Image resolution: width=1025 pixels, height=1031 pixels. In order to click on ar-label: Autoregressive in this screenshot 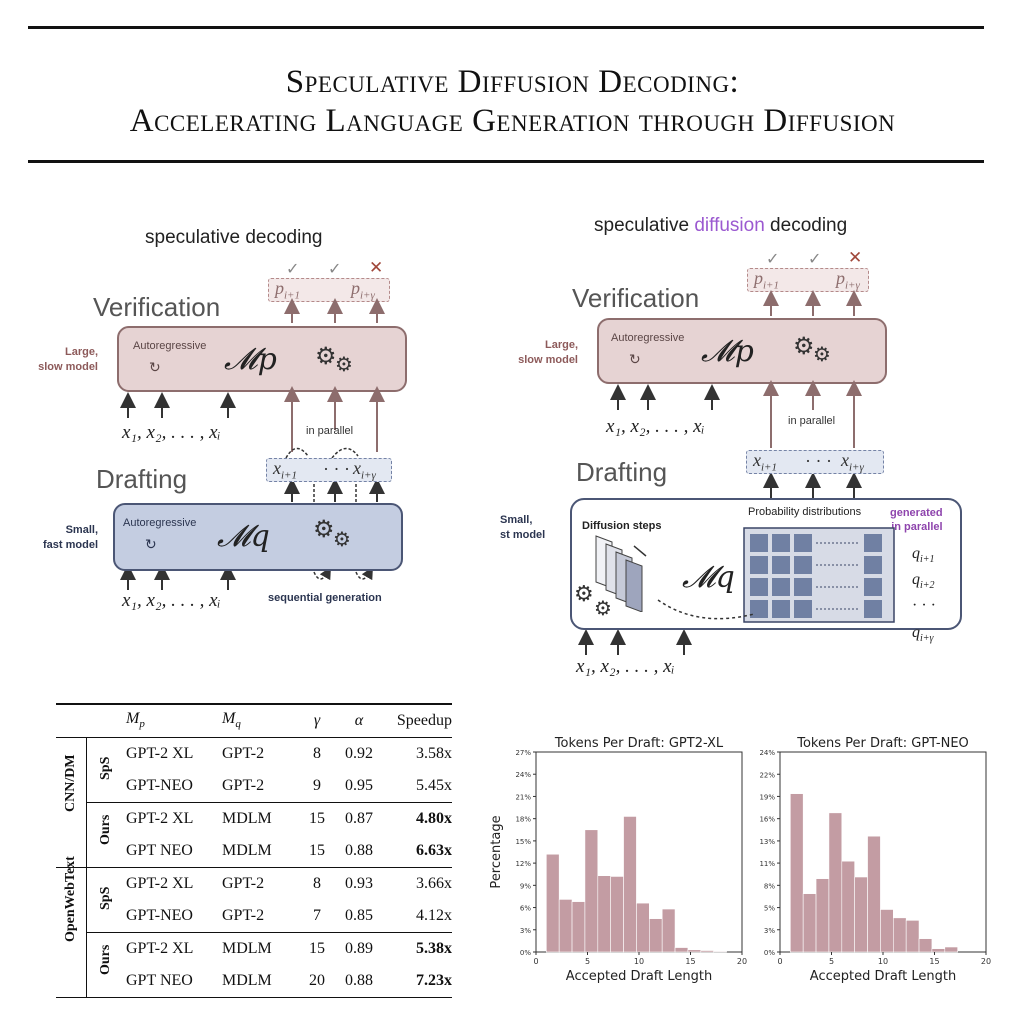, I will do `click(160, 523)`.